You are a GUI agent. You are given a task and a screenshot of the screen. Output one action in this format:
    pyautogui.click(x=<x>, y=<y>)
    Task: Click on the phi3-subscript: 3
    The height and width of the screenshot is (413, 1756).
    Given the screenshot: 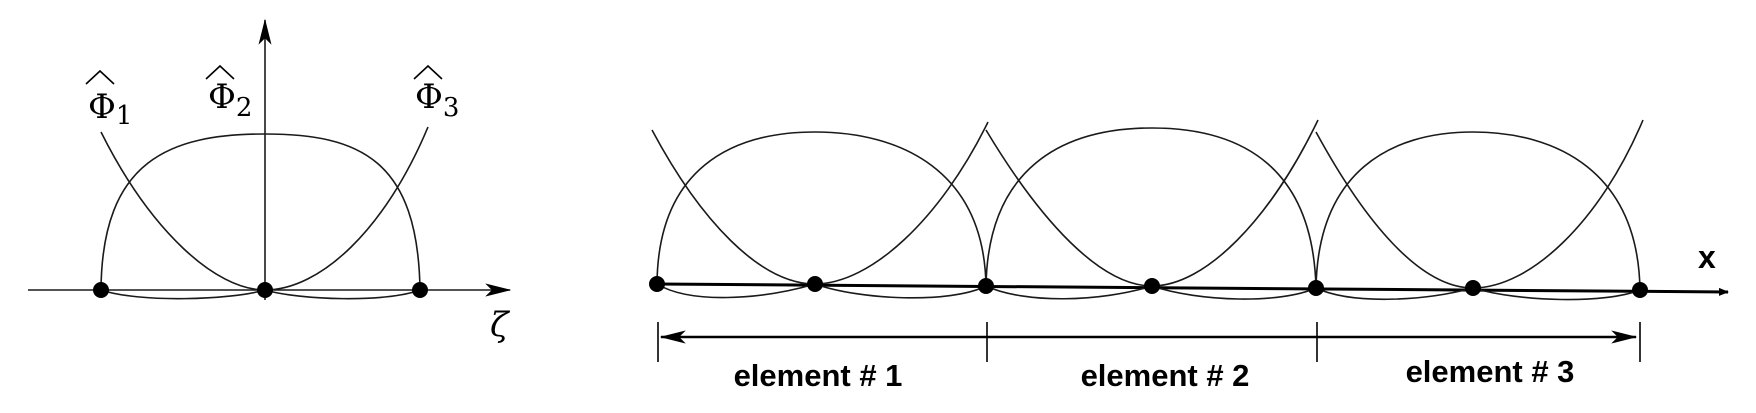 What is the action you would take?
    pyautogui.click(x=451, y=108)
    